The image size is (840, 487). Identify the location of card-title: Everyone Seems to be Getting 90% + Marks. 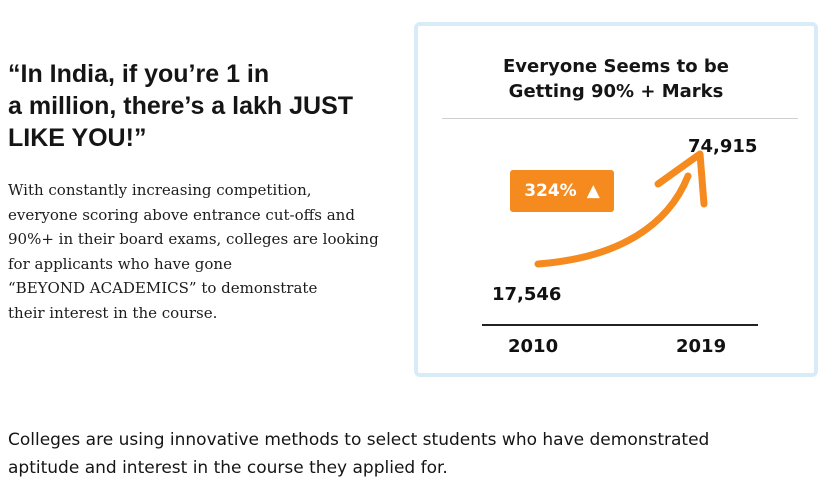
(616, 79).